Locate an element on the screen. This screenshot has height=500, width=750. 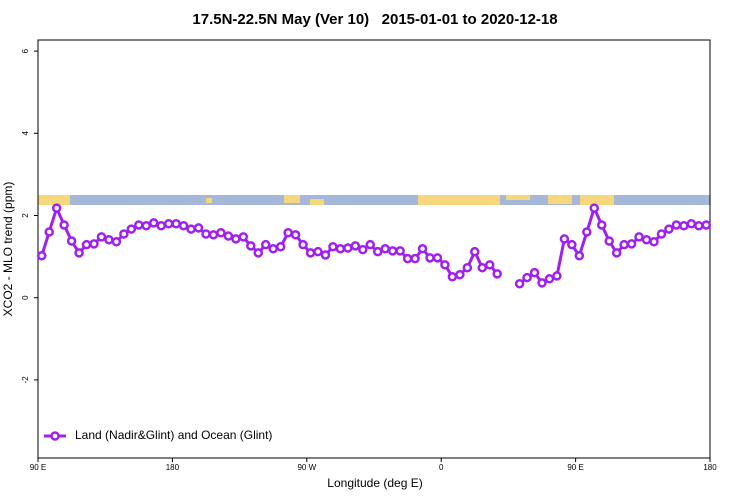
series-line is located at coordinates (612, 244).